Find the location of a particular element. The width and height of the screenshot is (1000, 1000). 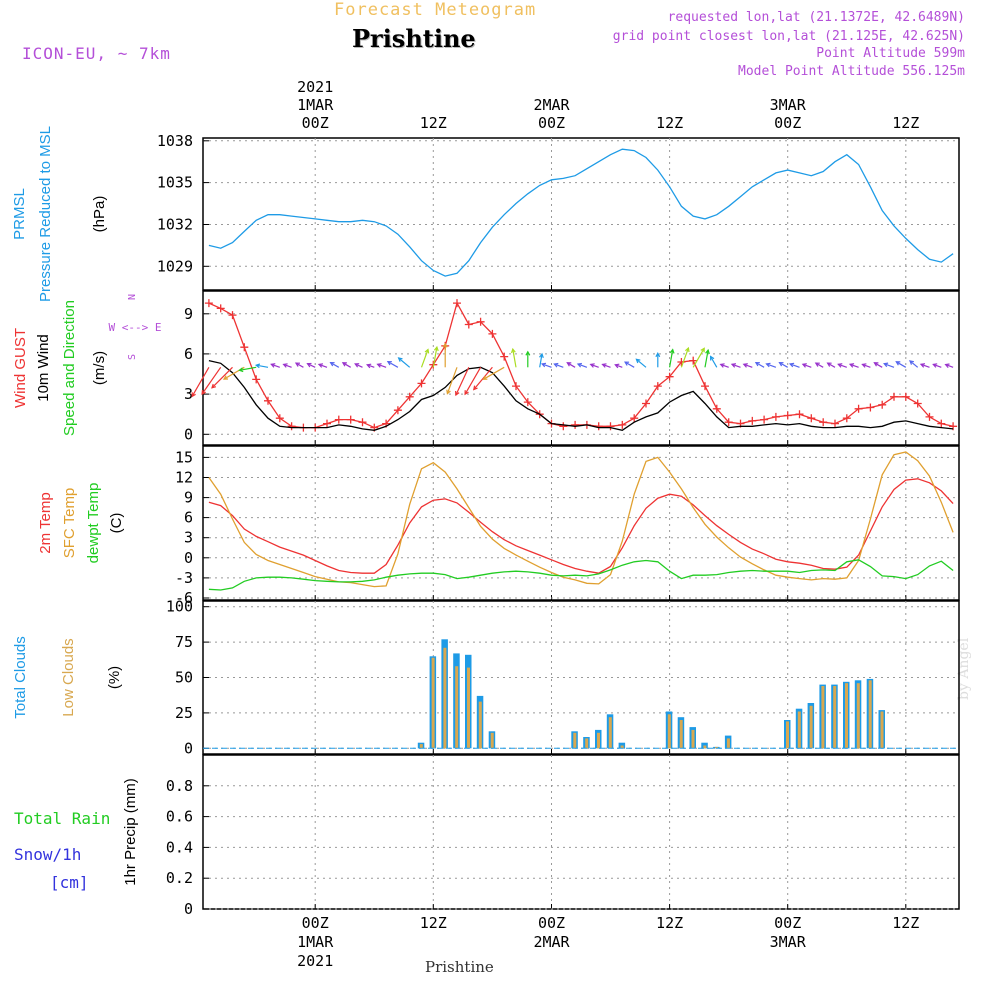

series-dewpt-temp is located at coordinates (581, 575).